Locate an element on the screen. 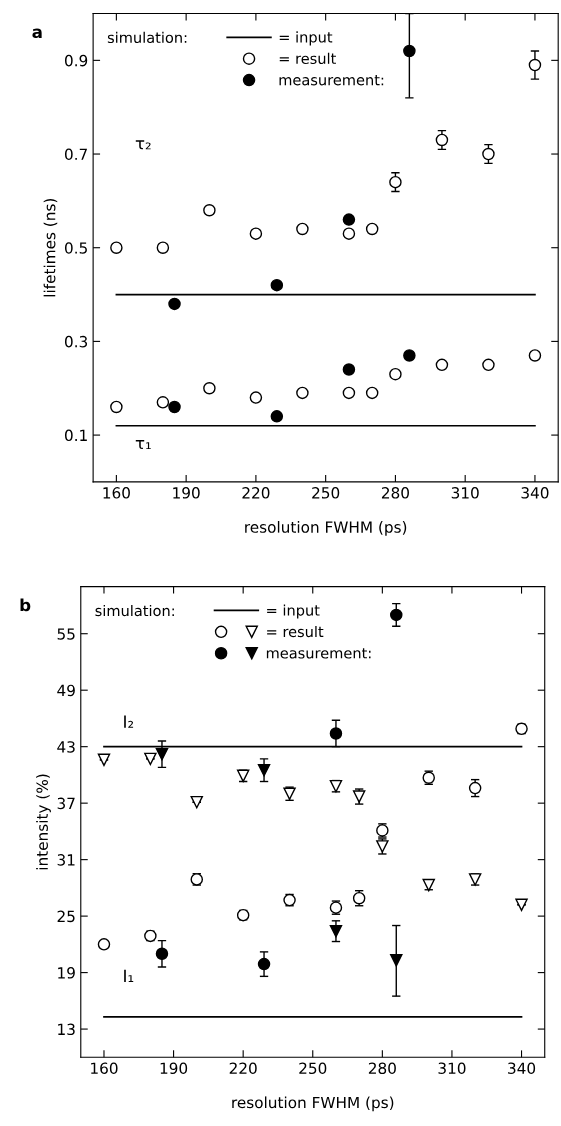  y-tick-label: 19 is located at coordinates (66, 973).